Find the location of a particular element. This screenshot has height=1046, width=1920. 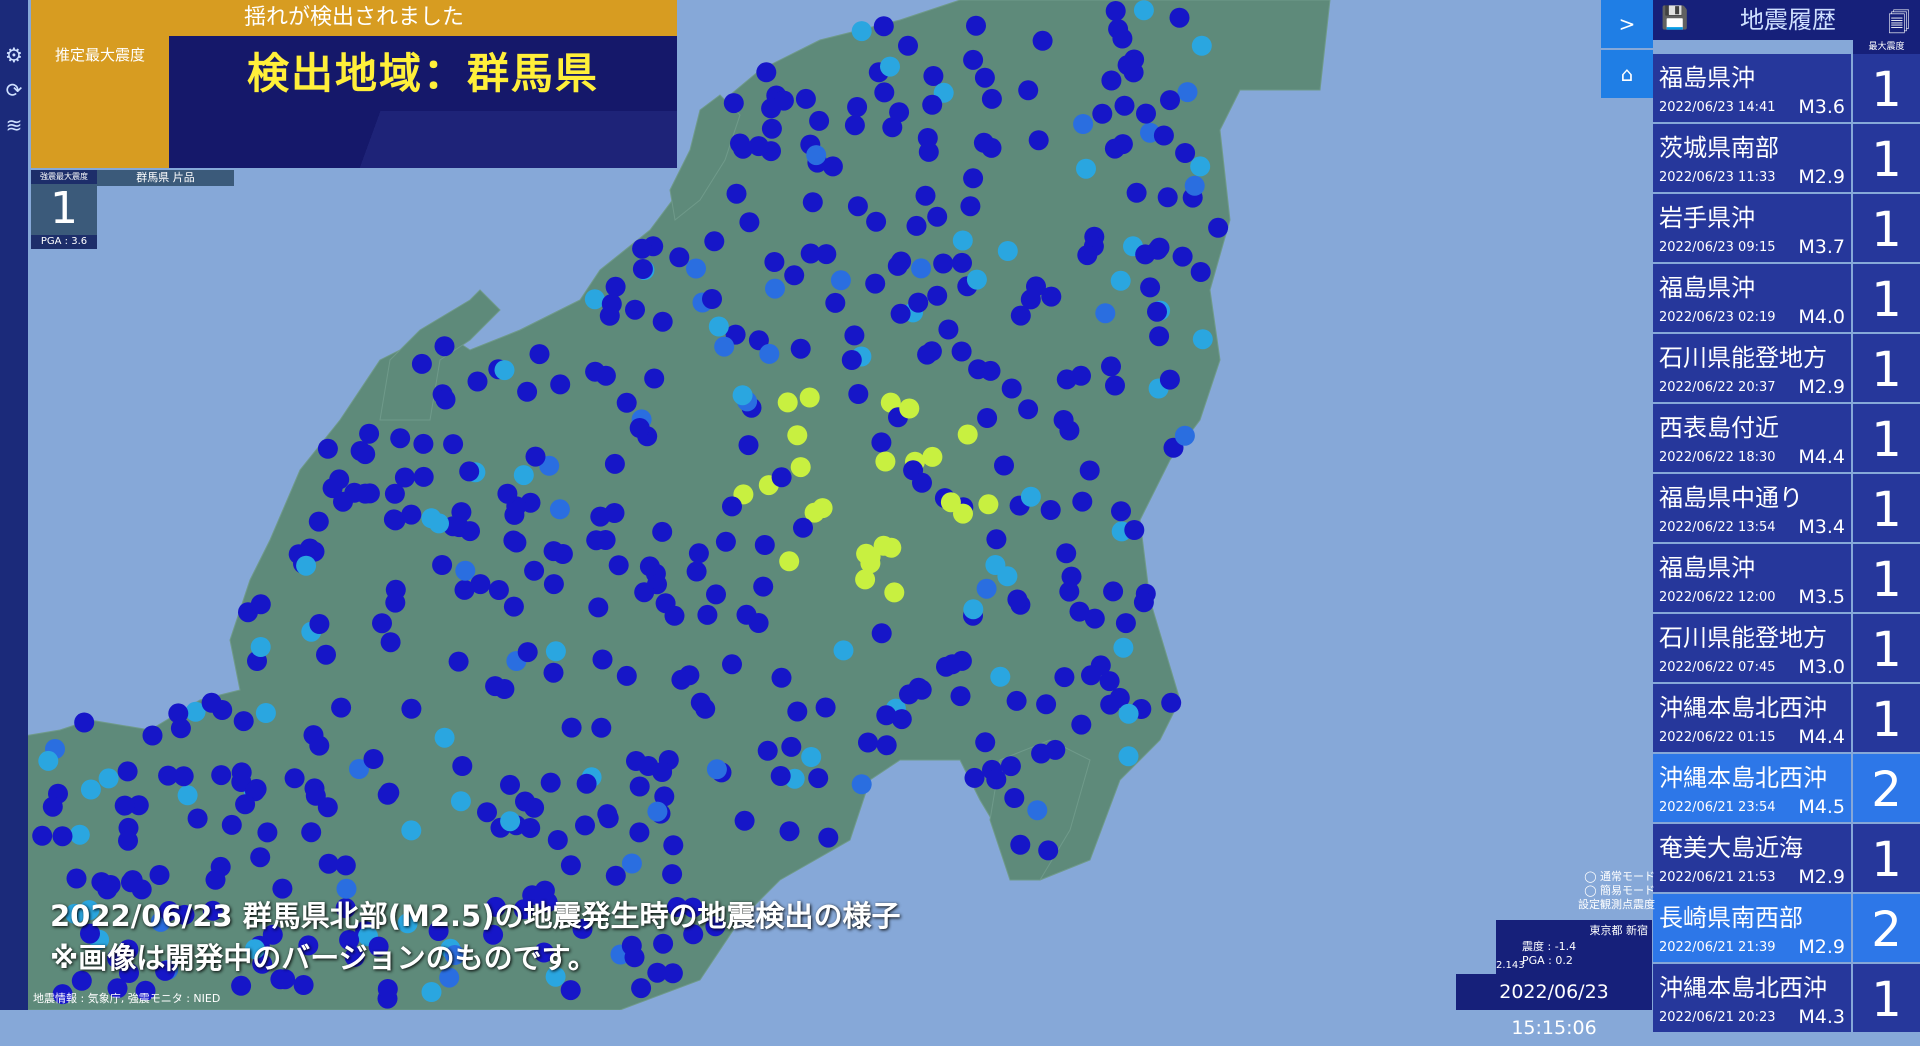

simple-mode-option: ◯ 簡易モード is located at coordinates (1619, 890).